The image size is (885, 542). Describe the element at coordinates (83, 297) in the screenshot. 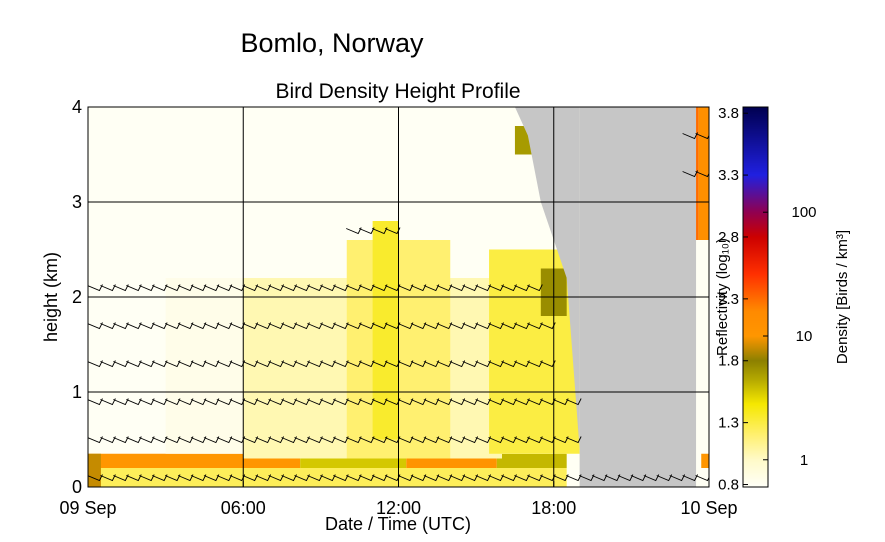

I see `y-axis-ticks: 0 1 2 3 4` at that location.